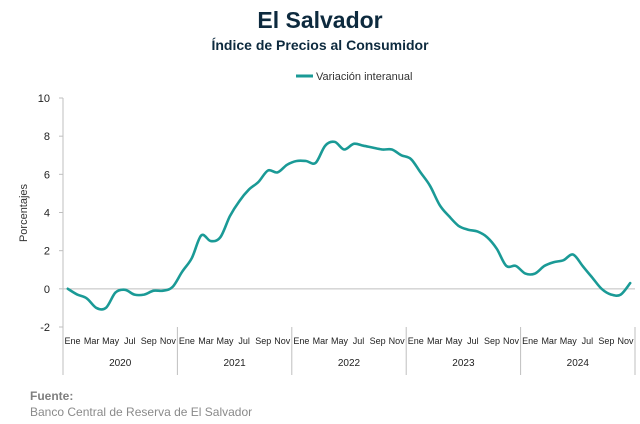  Describe the element at coordinates (120, 363) in the screenshot. I see `year-label: 2020` at that location.